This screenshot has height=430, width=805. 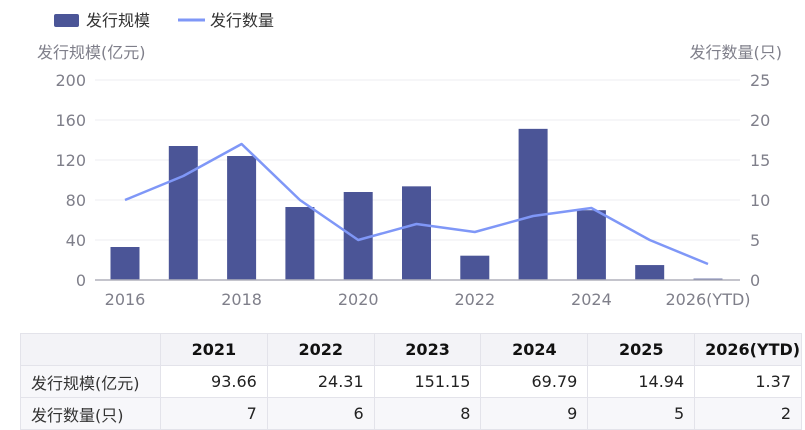 What do you see at coordinates (534, 349) in the screenshot?
I see `table-header-cell: 2024` at bounding box center [534, 349].